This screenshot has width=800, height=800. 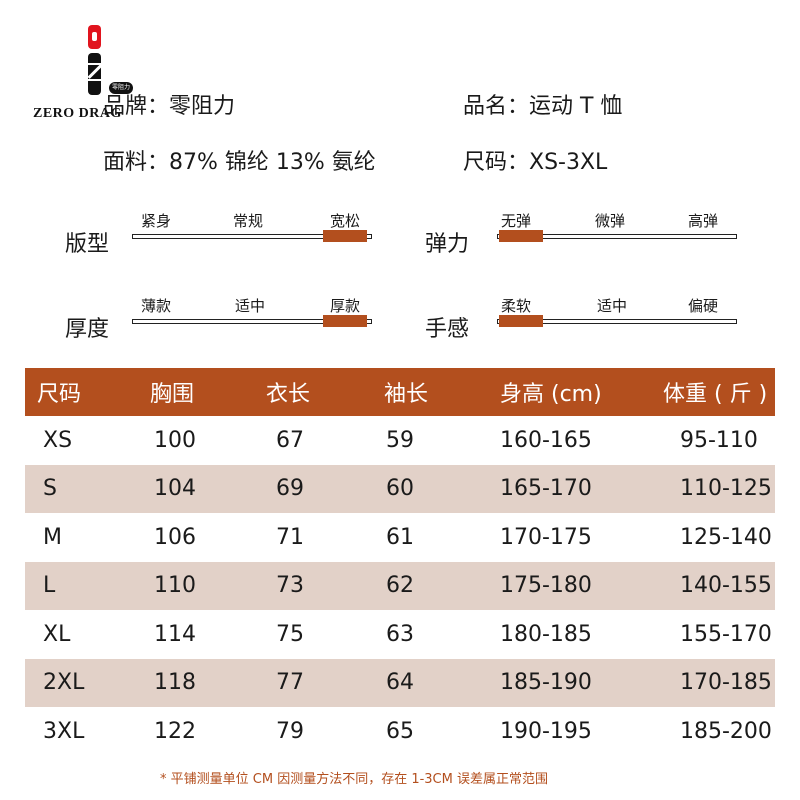 What do you see at coordinates (252, 236) in the screenshot?
I see `attr-fit-track` at bounding box center [252, 236].